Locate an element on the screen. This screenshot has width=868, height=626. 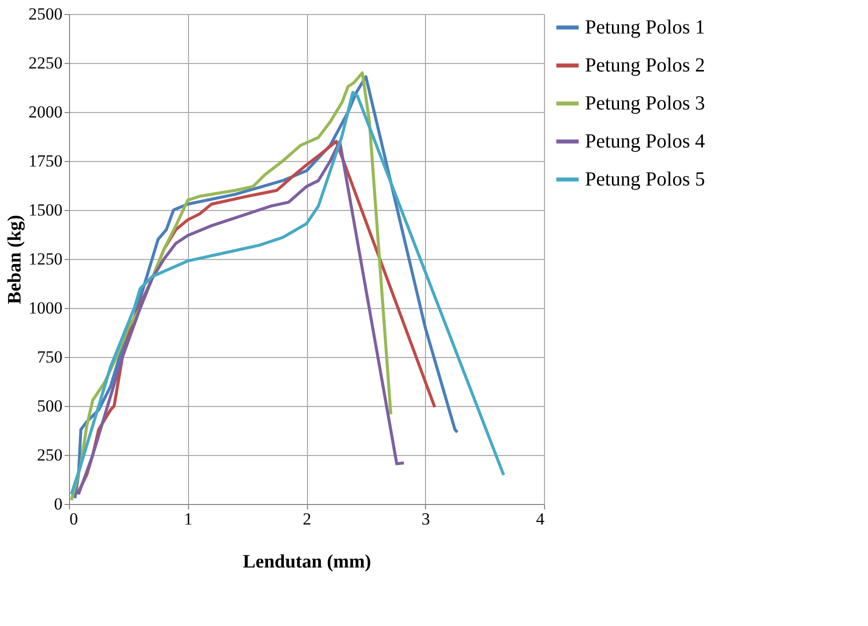
x-tick-label: 2 is located at coordinates (307, 519).